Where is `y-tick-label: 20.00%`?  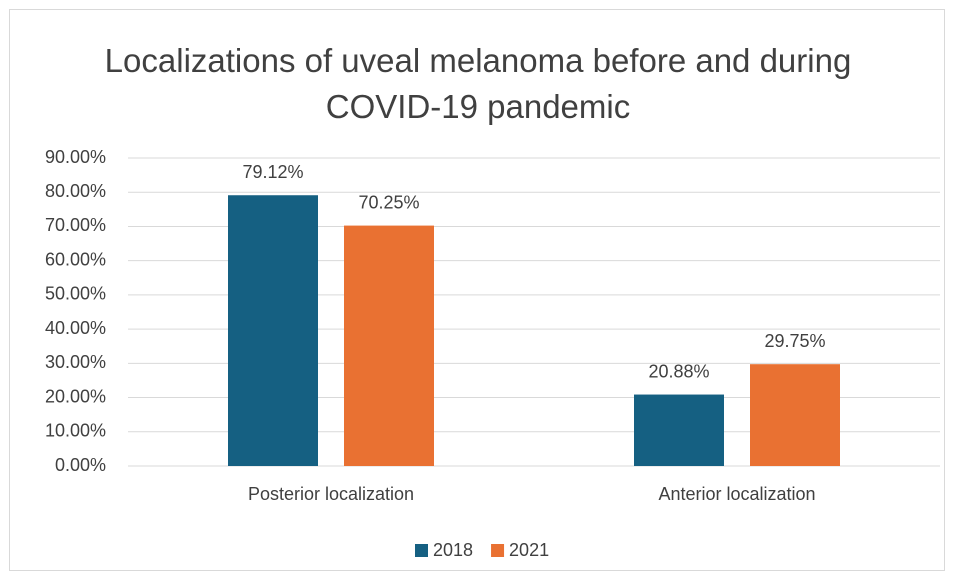
y-tick-label: 20.00% is located at coordinates (75, 396).